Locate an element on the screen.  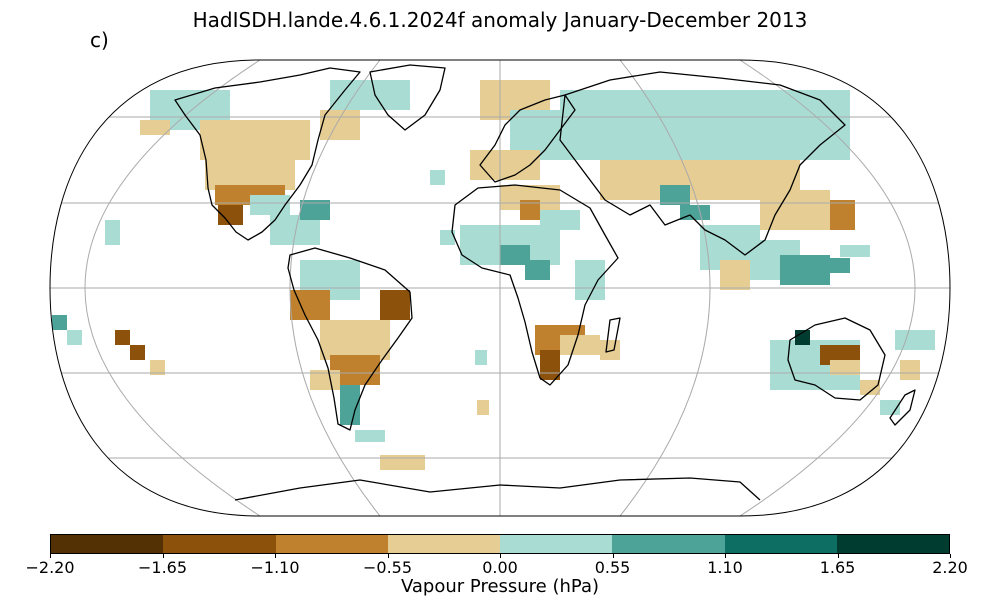
outline-australia is located at coordinates (836, 359).